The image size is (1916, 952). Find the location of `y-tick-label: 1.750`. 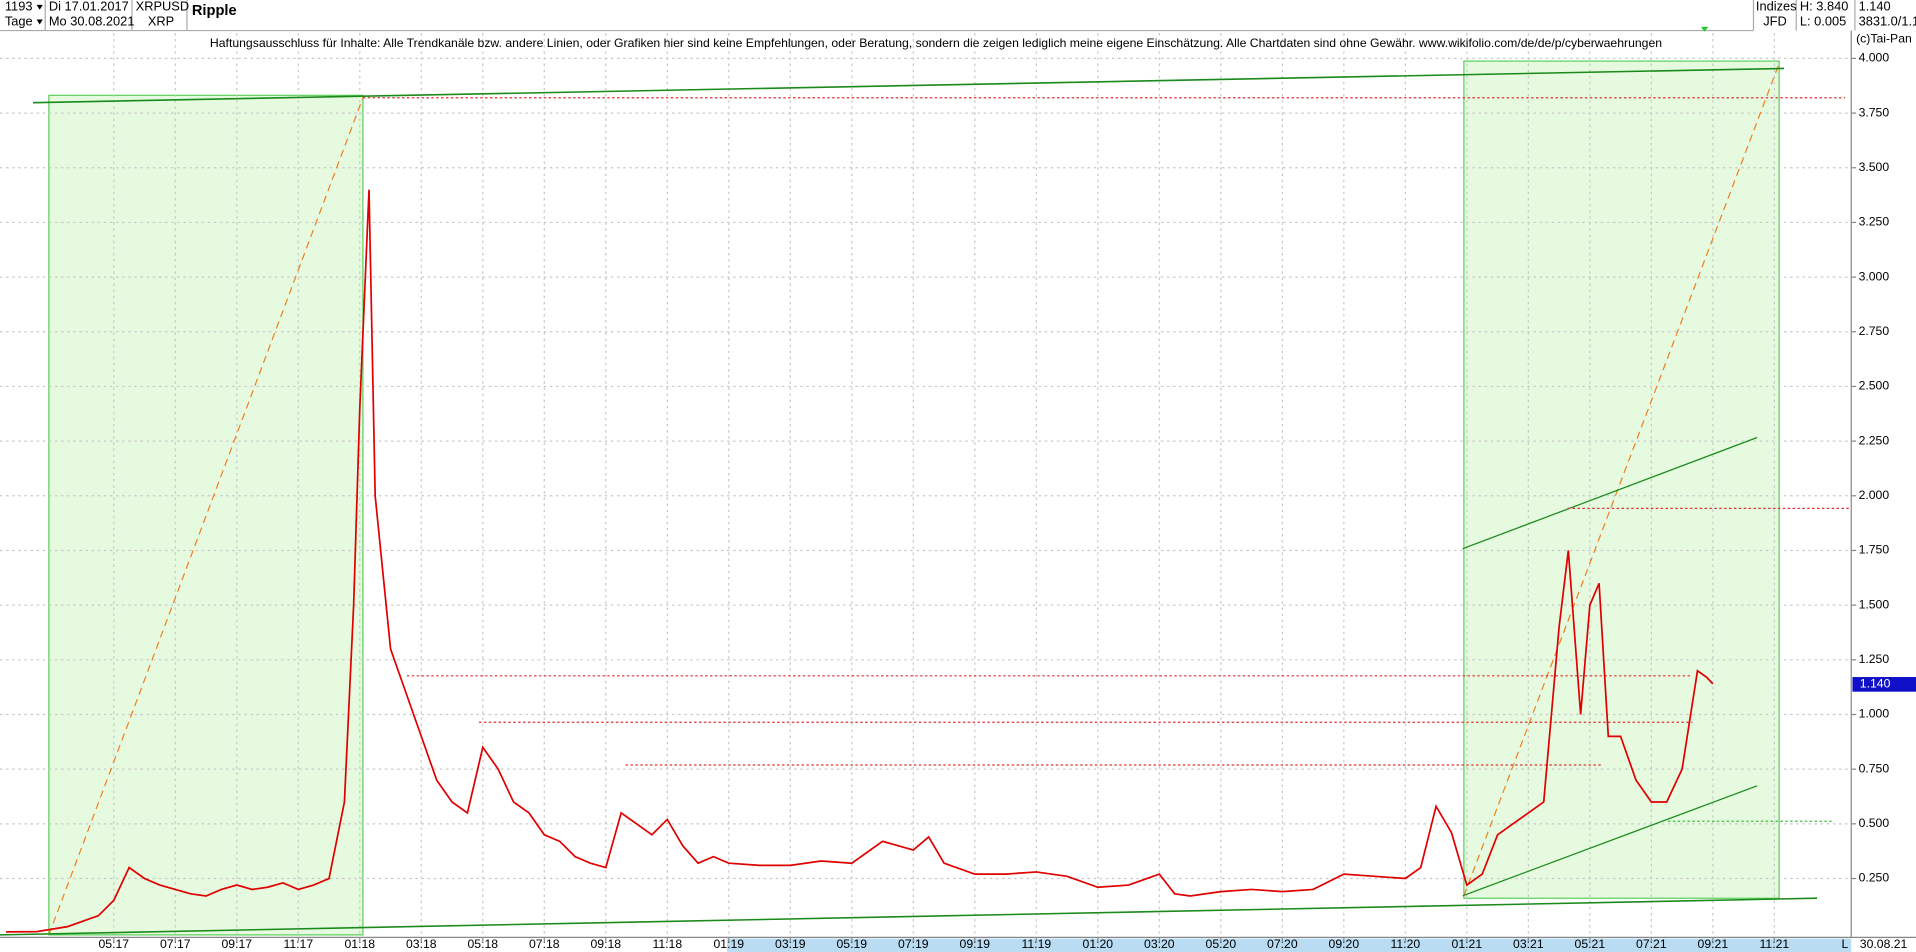

y-tick-label: 1.750 is located at coordinates (1874, 550).